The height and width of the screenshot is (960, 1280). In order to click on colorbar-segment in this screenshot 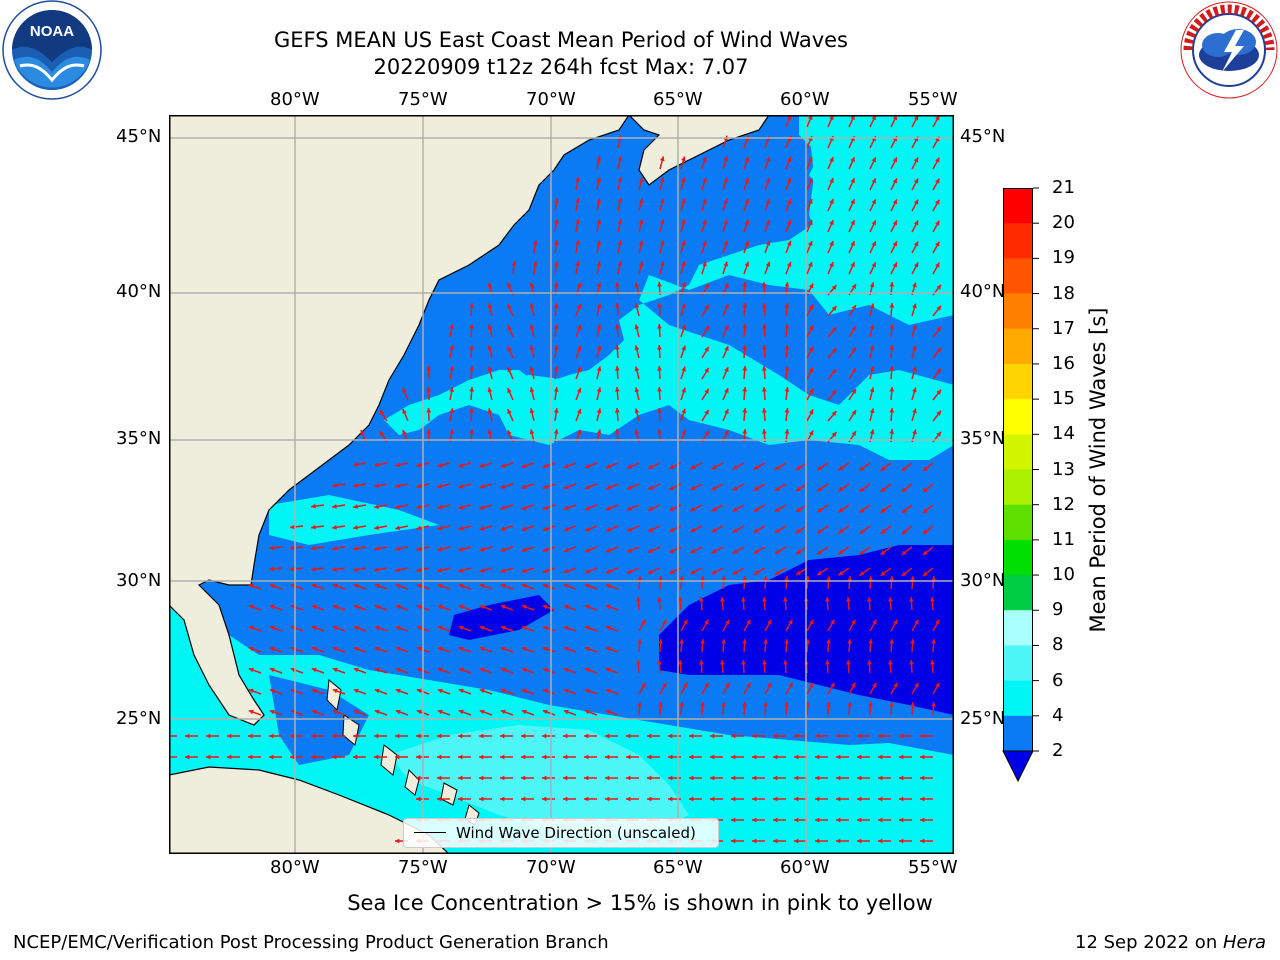, I will do `click(1018, 311)`.